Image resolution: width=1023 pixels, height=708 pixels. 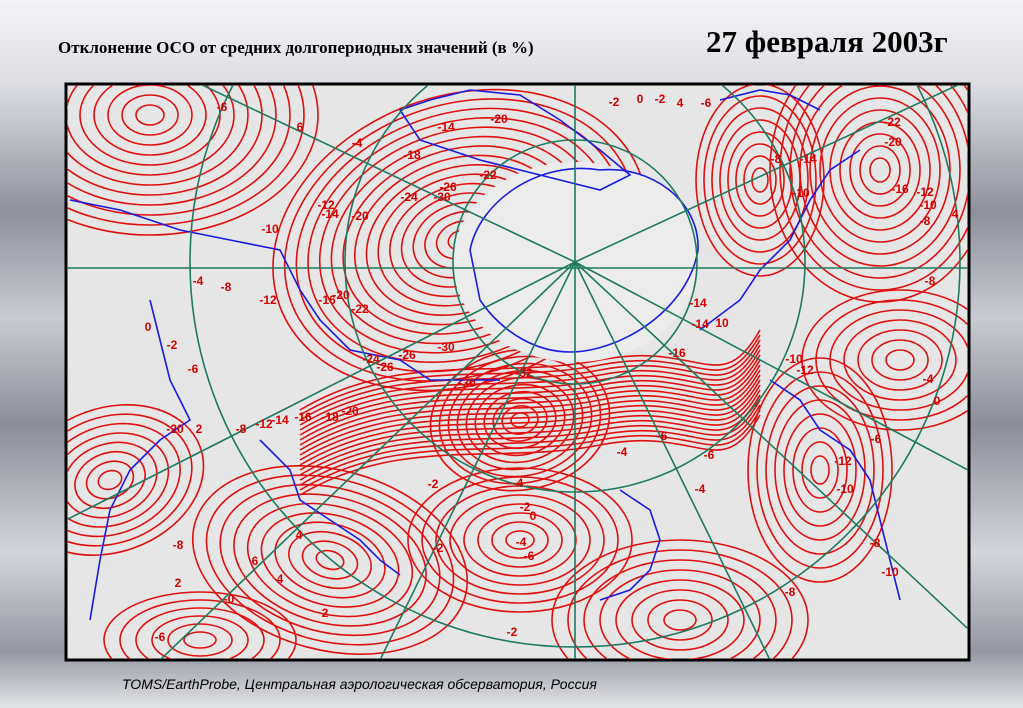 I want to click on contour-label: -30, so click(x=467, y=383).